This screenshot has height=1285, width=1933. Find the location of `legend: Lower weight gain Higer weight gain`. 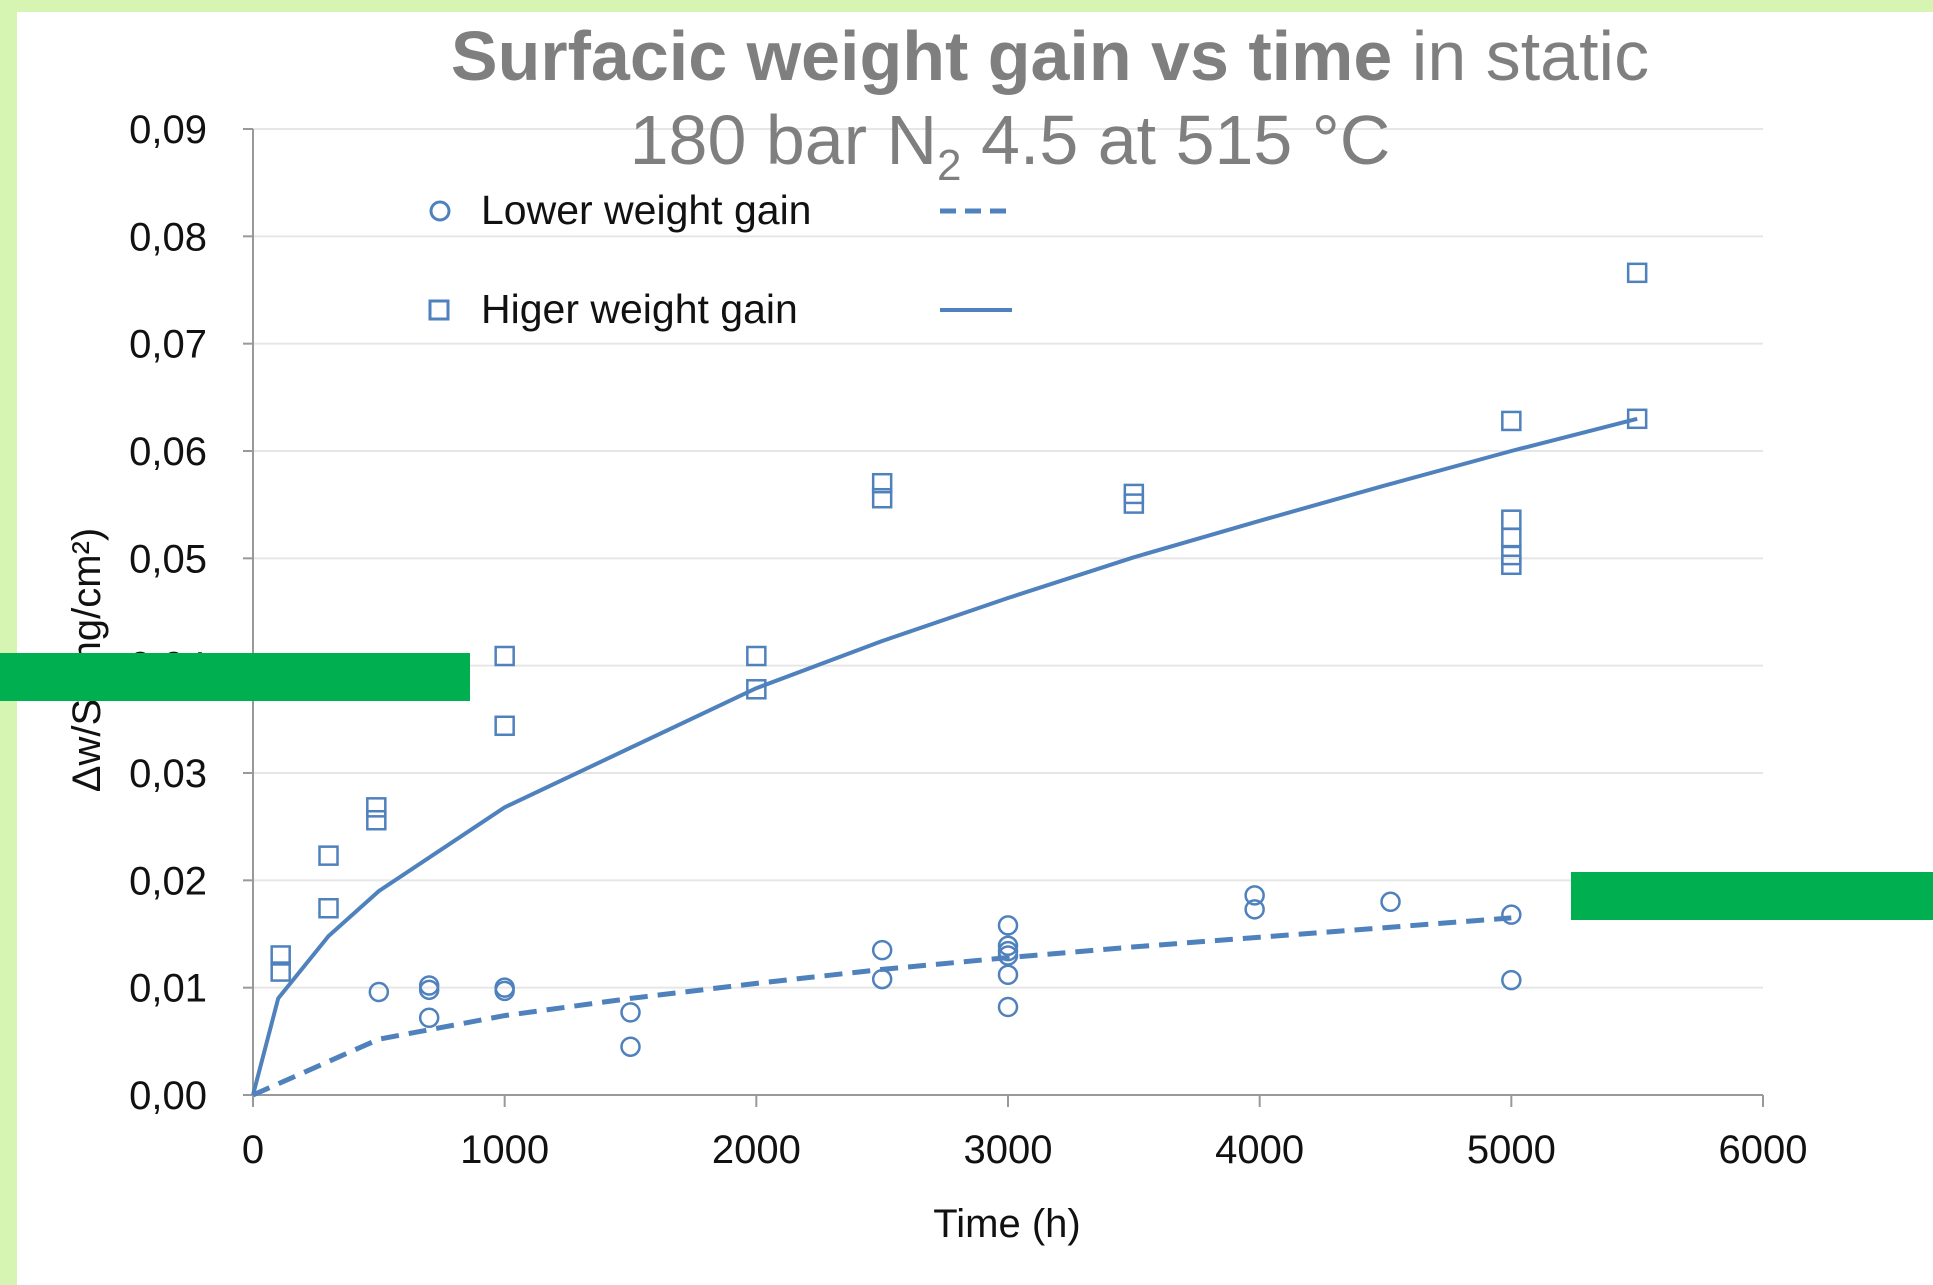

legend: Lower weight gain Higer weight gain is located at coordinates (720, 259).